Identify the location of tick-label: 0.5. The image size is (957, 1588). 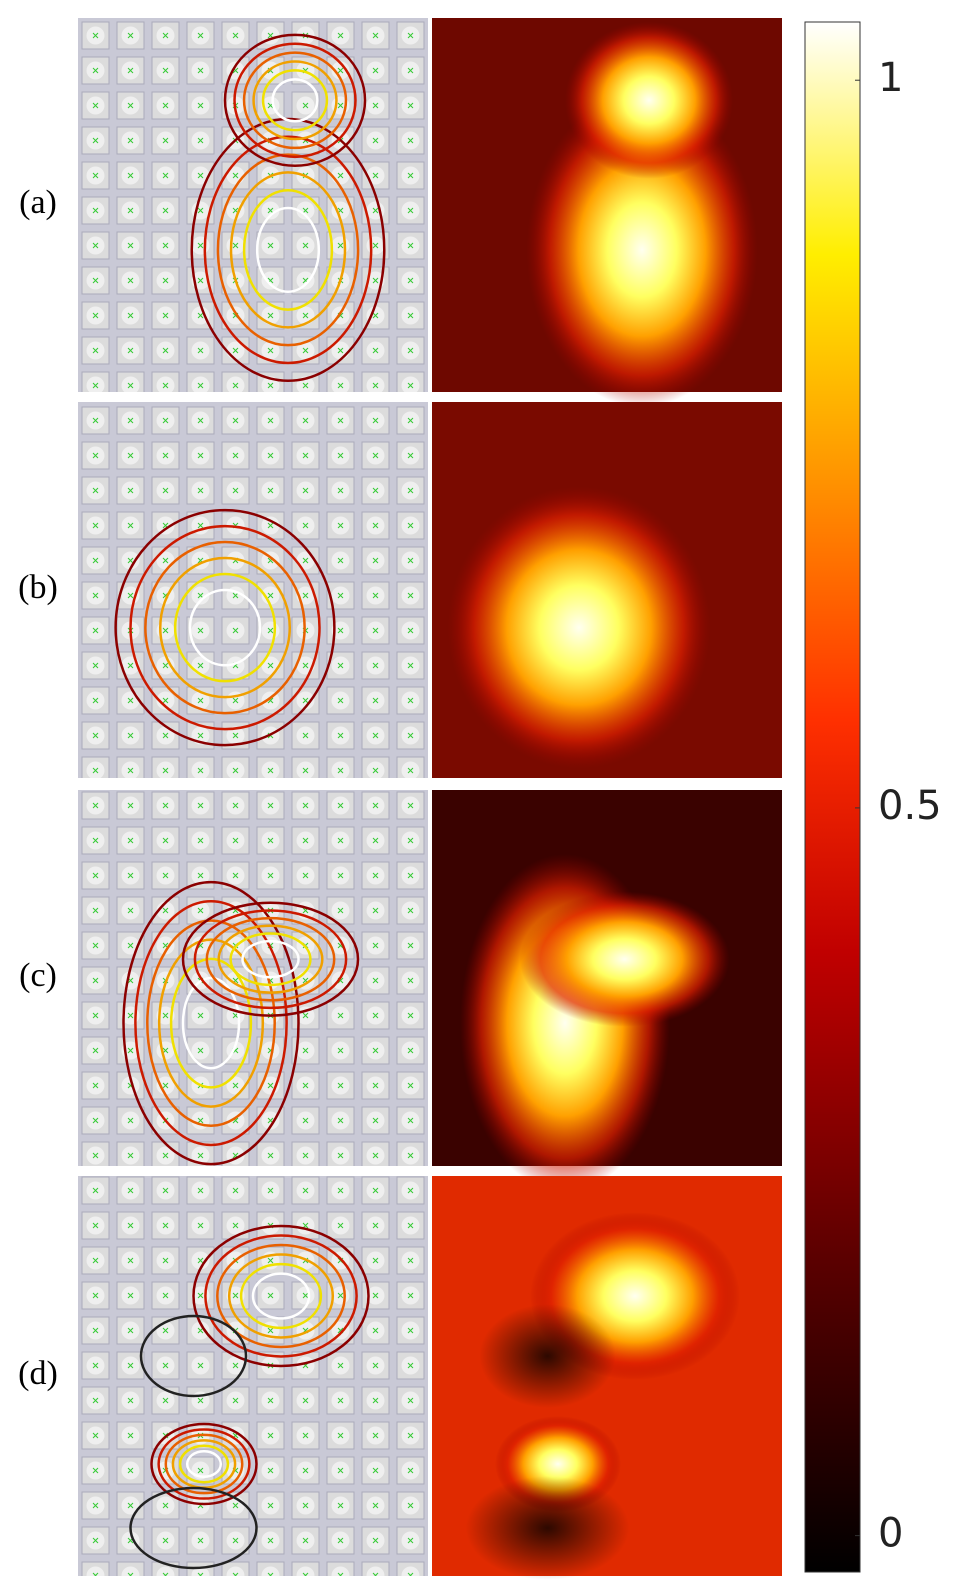
(910, 806).